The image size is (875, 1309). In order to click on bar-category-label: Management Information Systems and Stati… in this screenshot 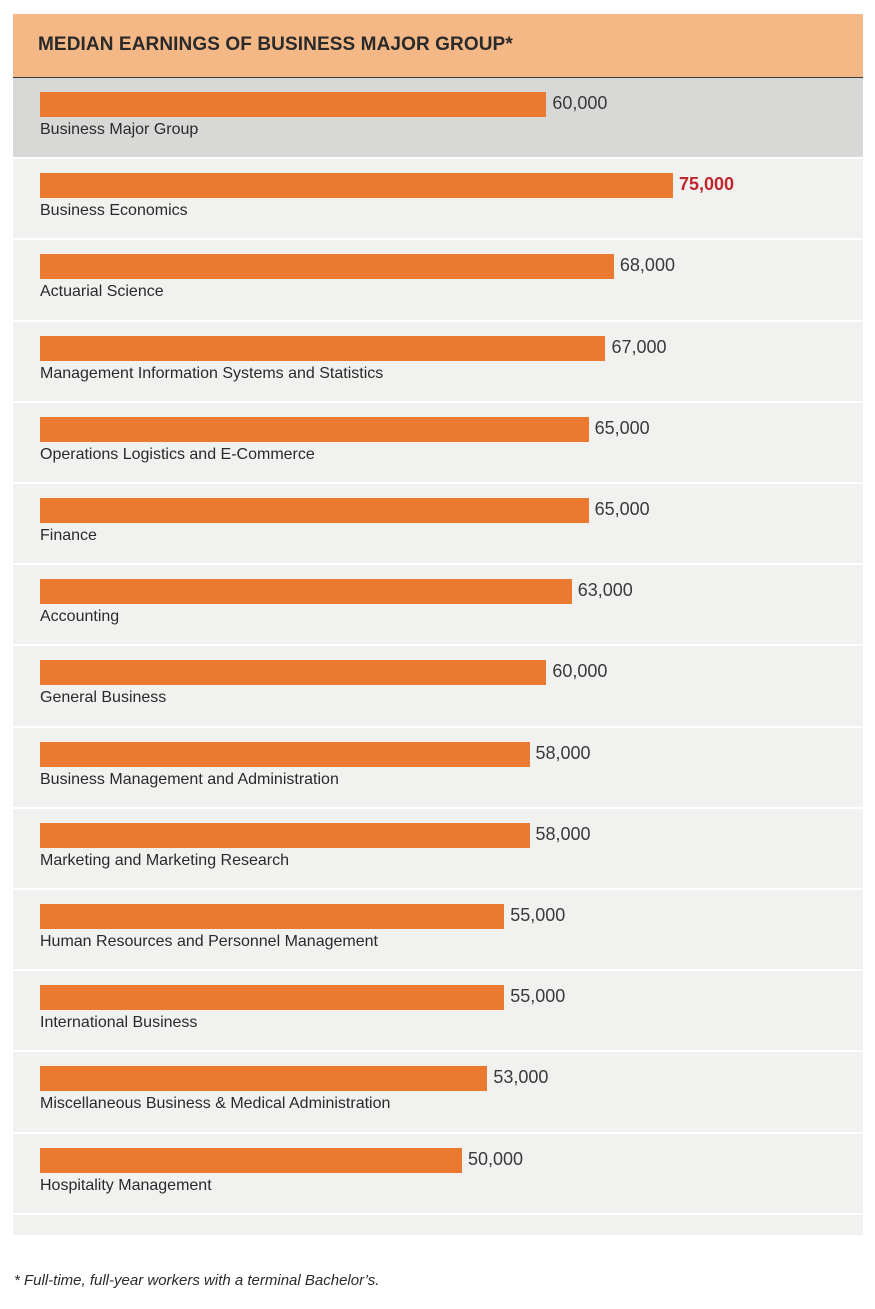, I will do `click(212, 373)`.